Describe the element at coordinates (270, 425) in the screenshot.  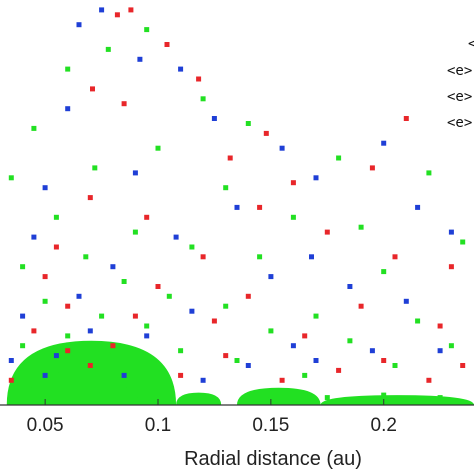
I see `x-tick-label: 0.15` at that location.